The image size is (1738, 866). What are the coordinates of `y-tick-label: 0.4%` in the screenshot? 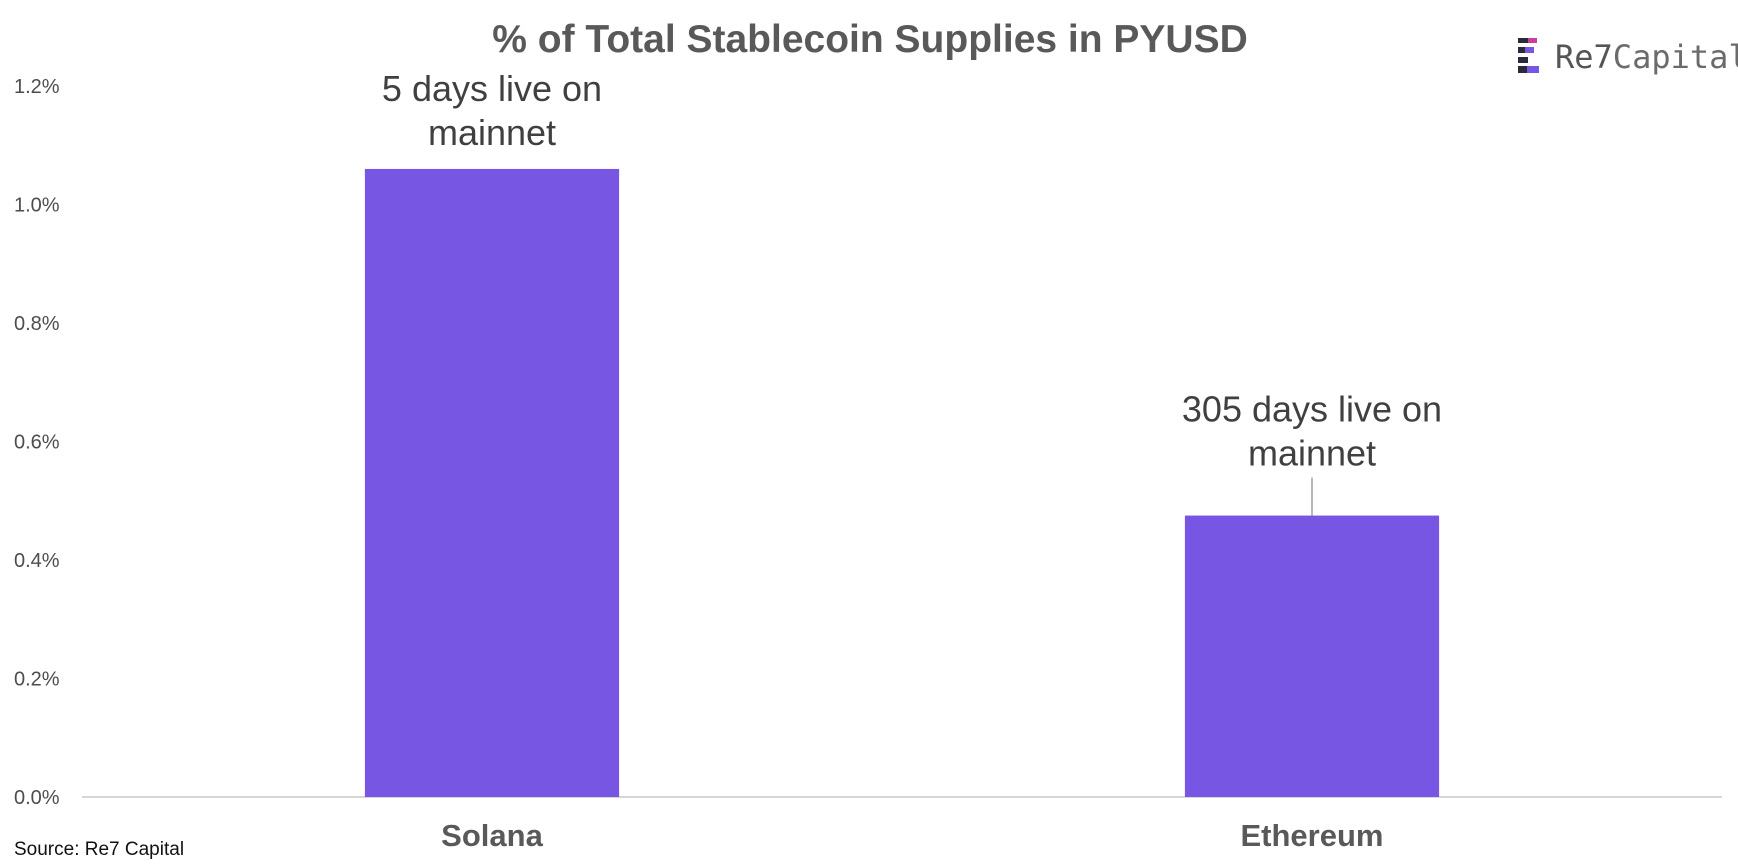 It's located at (37, 561).